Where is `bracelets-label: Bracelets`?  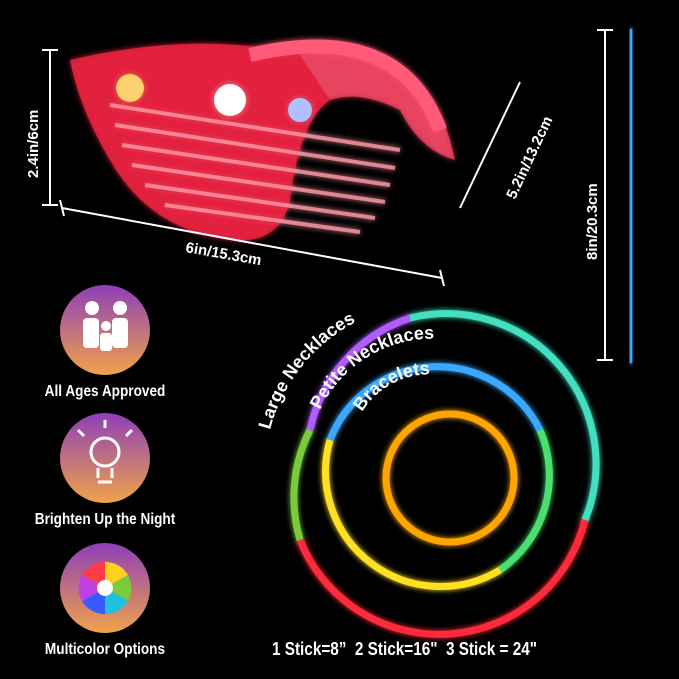 bracelets-label: Bracelets is located at coordinates (389, 386).